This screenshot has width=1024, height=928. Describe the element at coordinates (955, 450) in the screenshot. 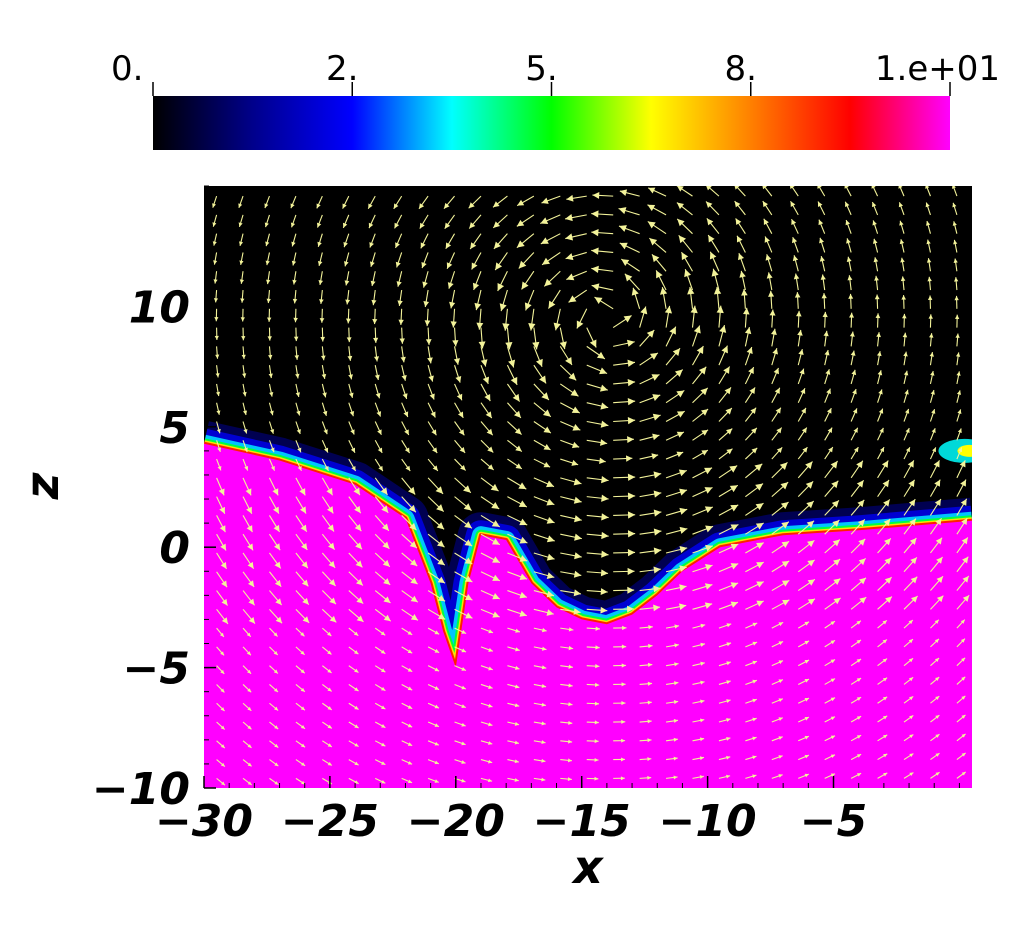

I see `edge-pocket` at that location.